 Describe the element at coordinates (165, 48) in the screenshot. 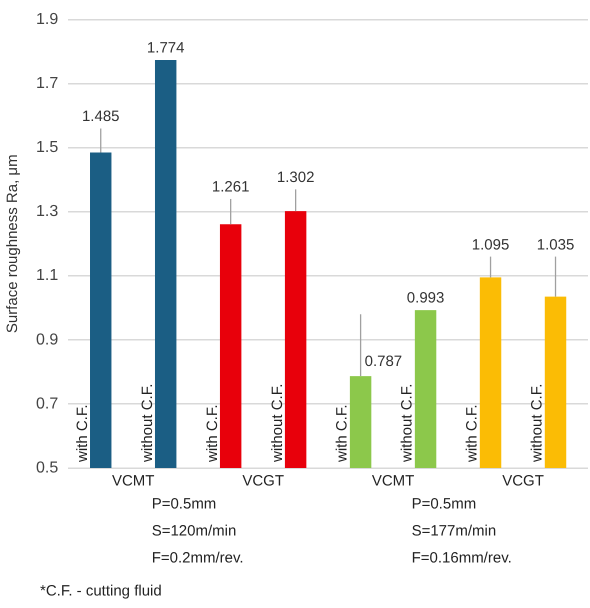

I see `data-label: 1.774` at that location.